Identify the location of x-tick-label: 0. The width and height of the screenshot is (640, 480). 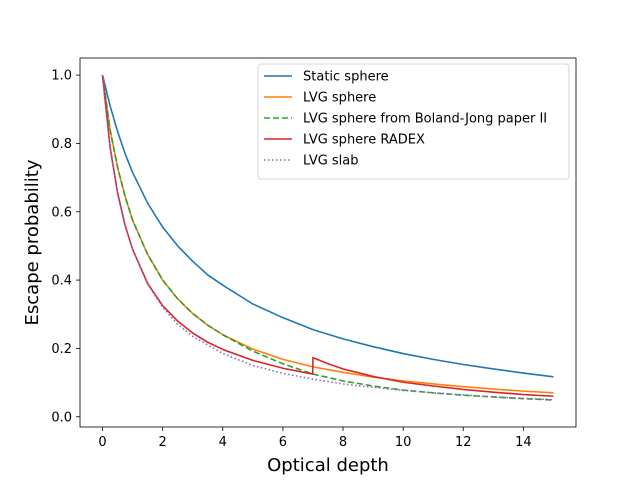
(102, 442).